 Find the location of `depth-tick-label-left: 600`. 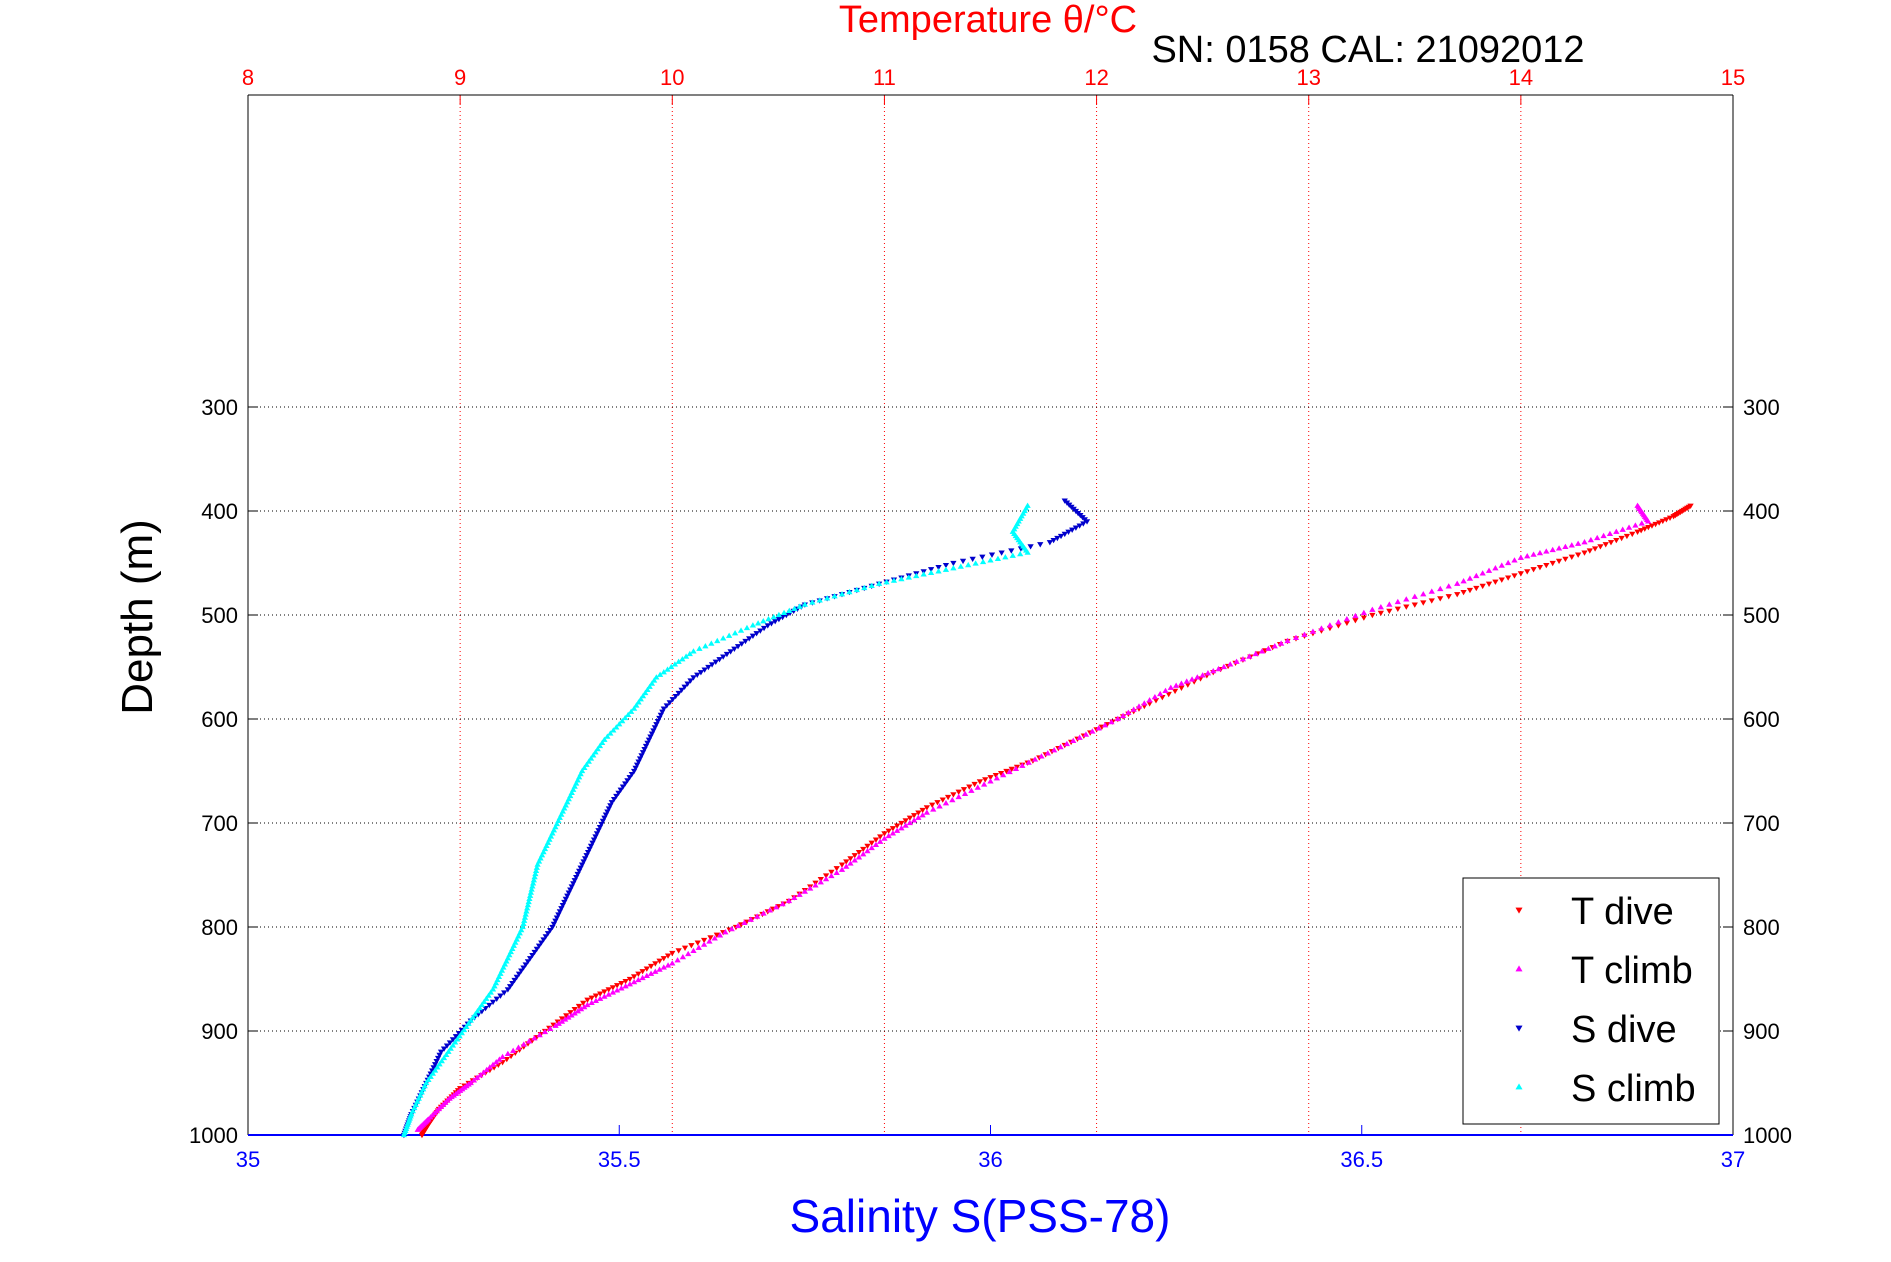

depth-tick-label-left: 600 is located at coordinates (219, 719).